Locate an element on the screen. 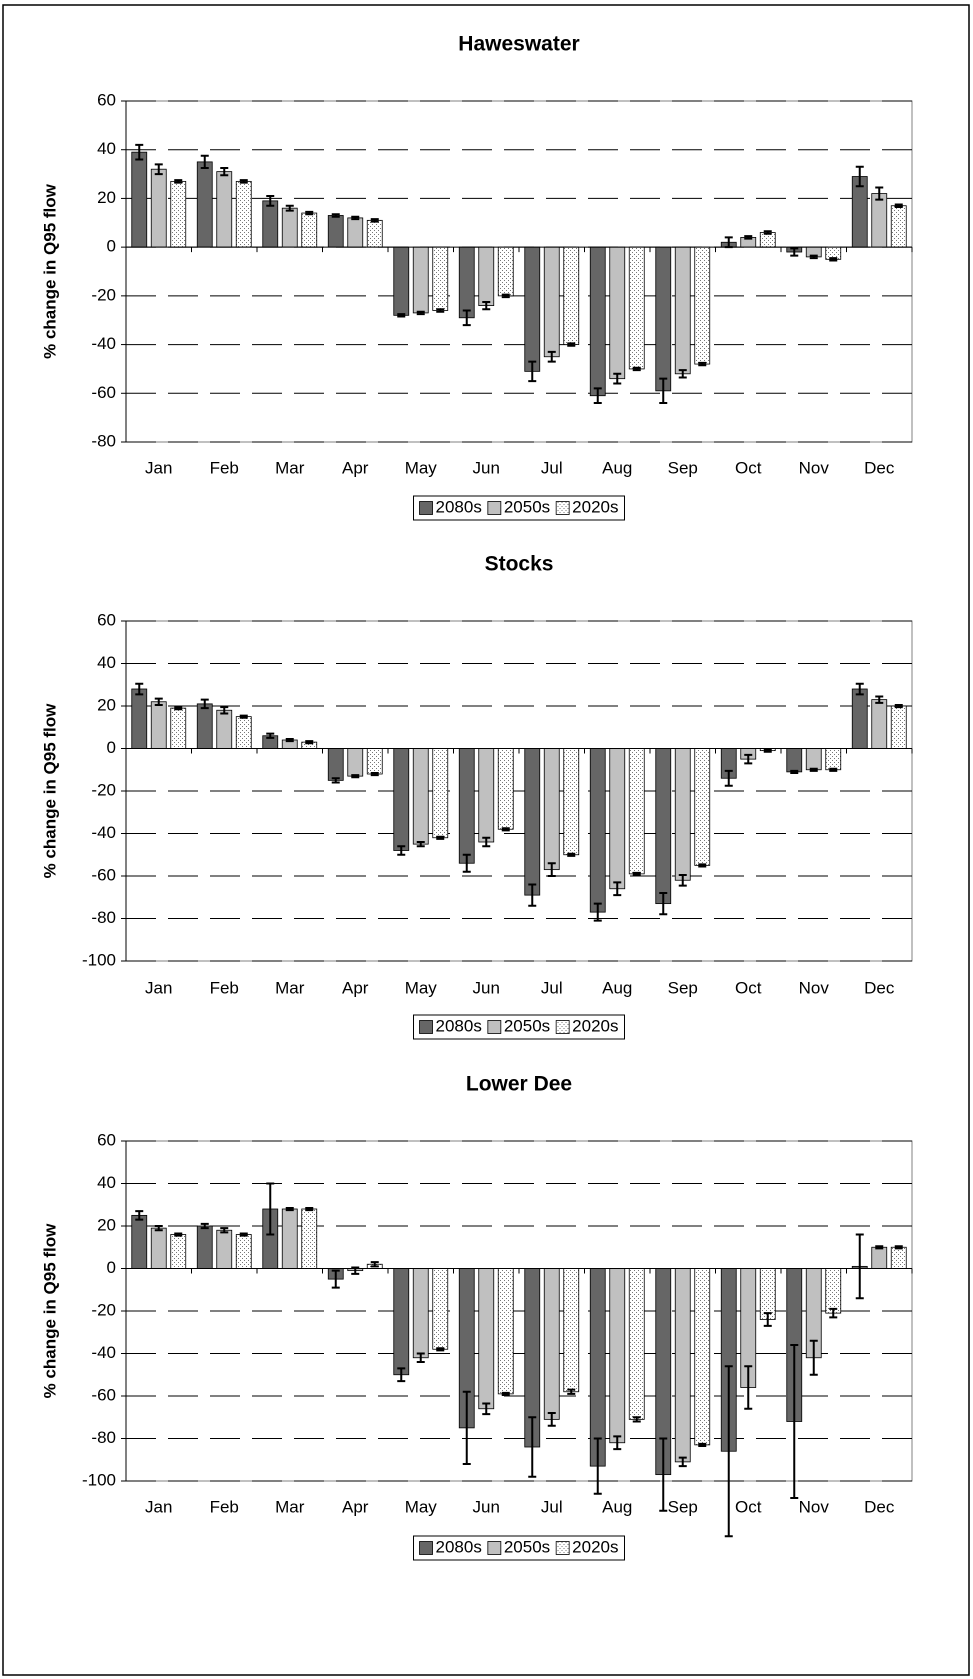 The height and width of the screenshot is (1679, 973). y-tick-label: -60 is located at coordinates (103, 874).